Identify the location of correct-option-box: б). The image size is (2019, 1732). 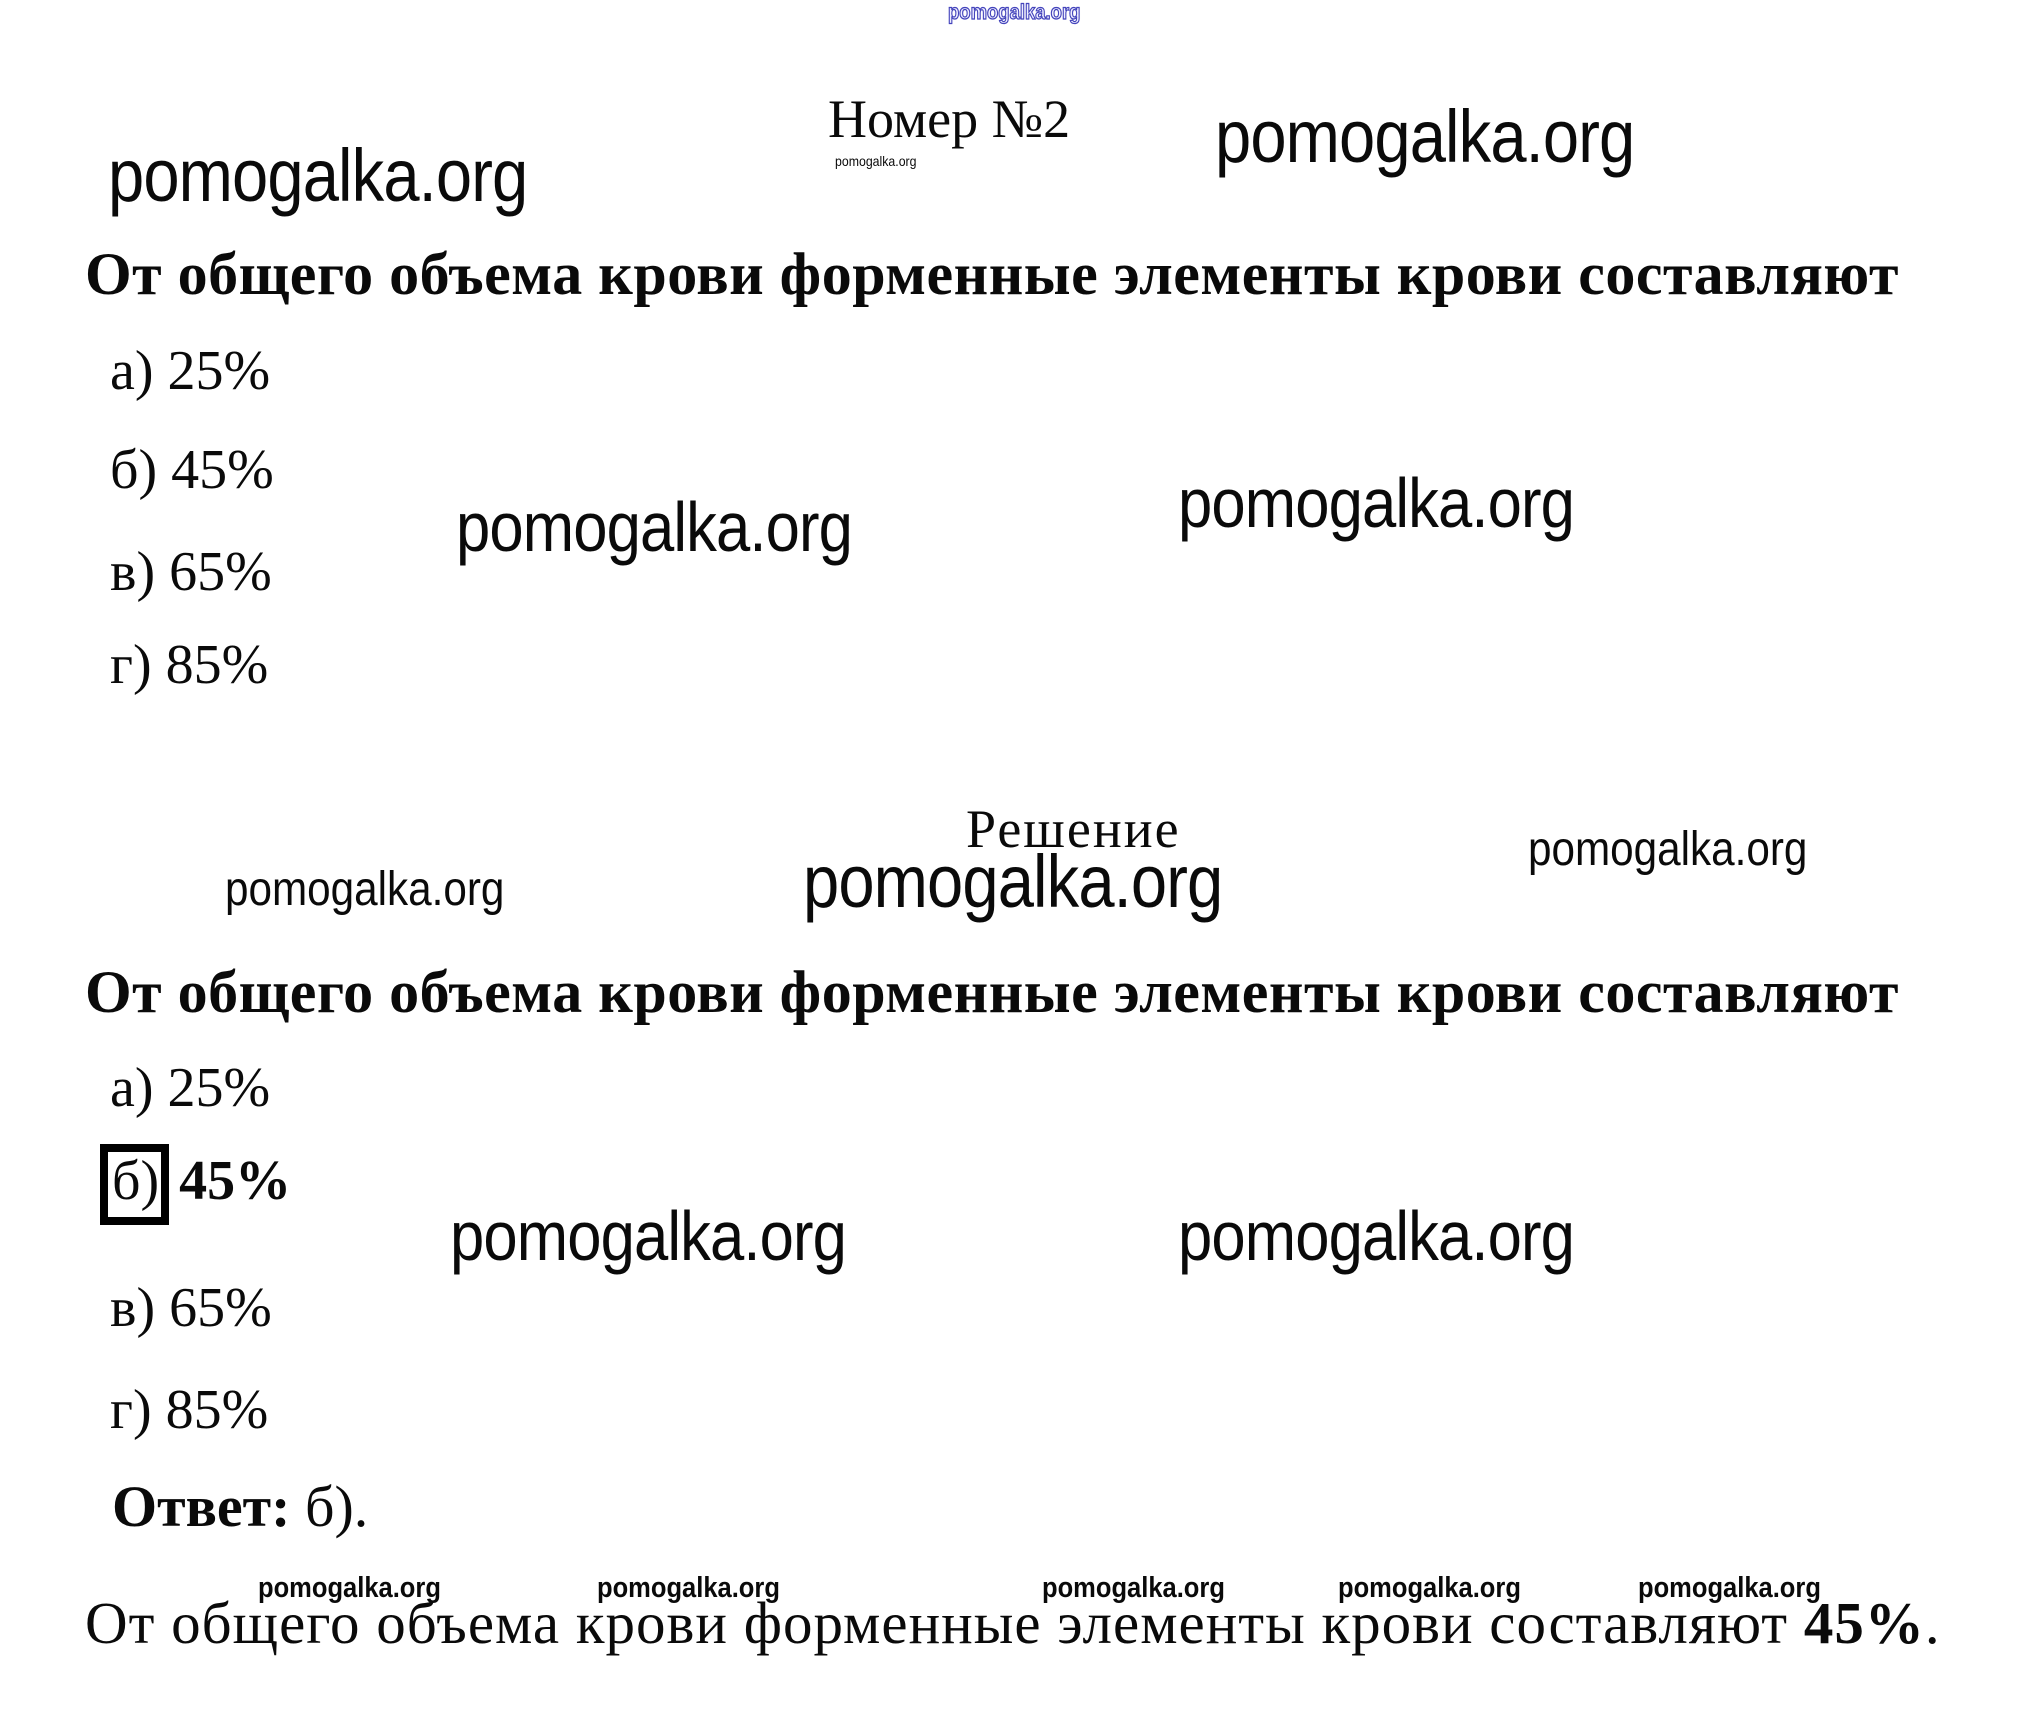
(135, 1184).